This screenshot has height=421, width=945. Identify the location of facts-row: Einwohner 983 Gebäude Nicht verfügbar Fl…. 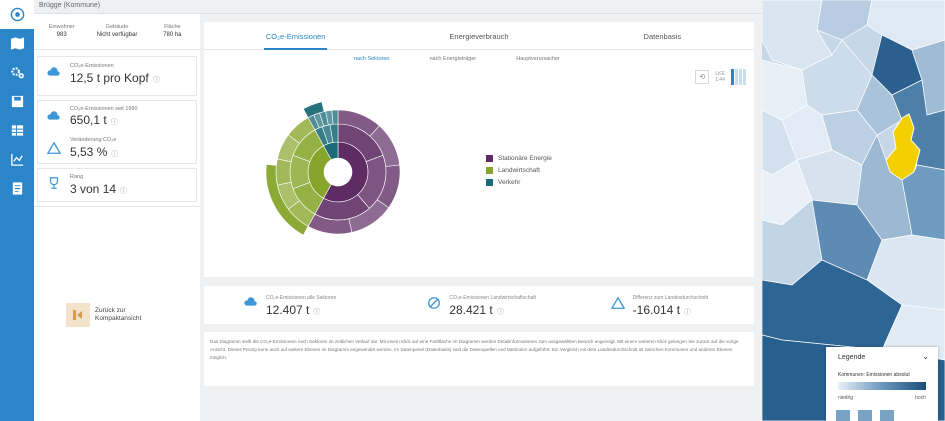
(117, 32).